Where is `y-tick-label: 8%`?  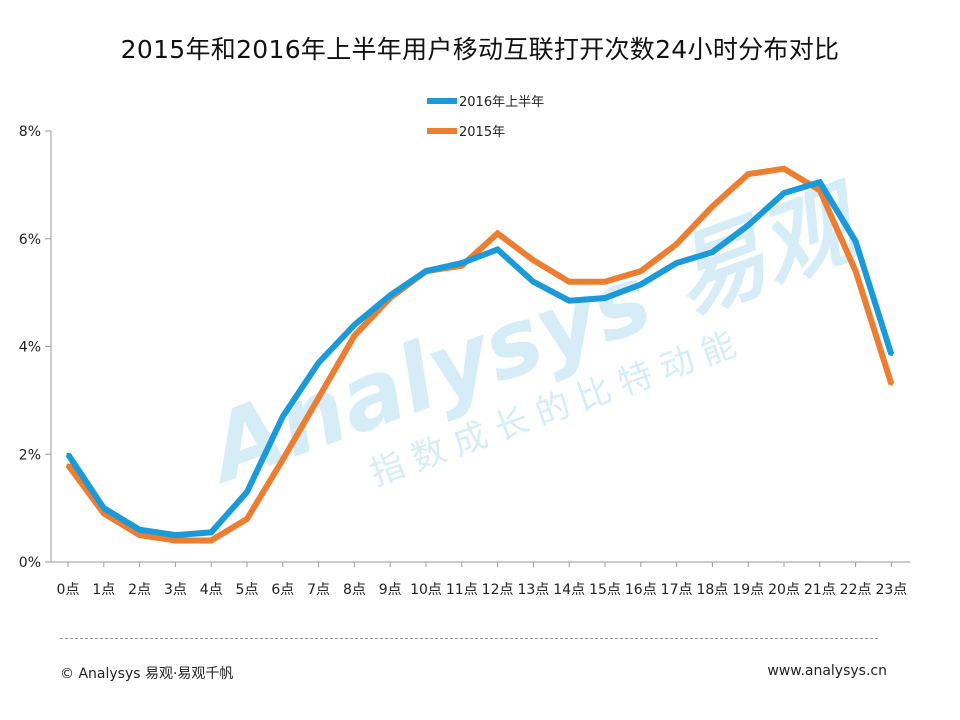 y-tick-label: 8% is located at coordinates (30, 132).